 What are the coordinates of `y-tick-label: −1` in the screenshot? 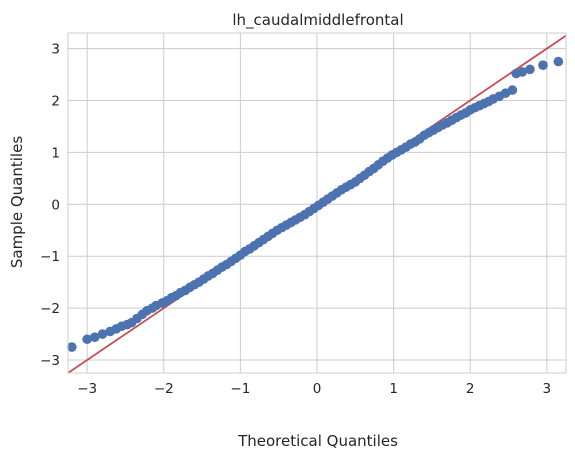 It's located at (50, 257).